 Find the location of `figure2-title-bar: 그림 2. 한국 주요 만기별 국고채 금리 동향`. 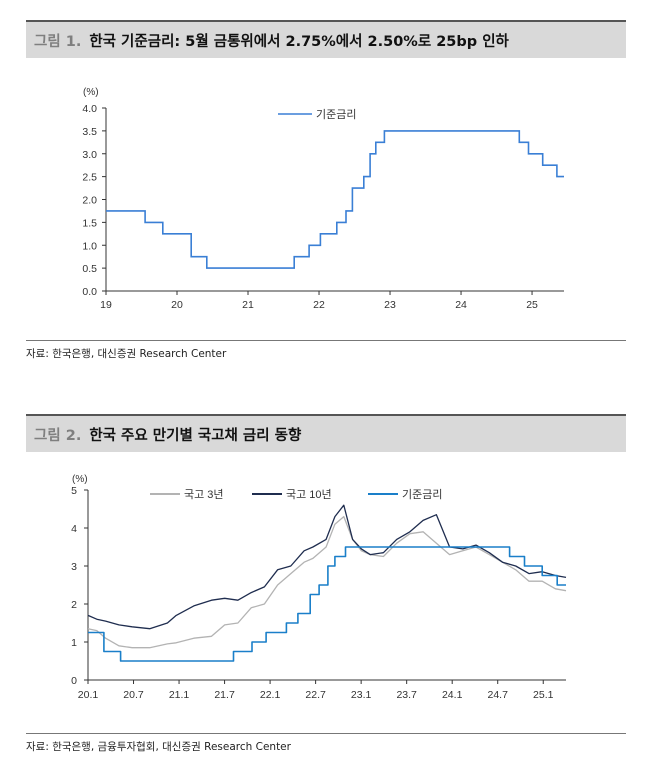

figure2-title-bar: 그림 2. 한국 주요 만기별 국고채 금리 동향 is located at coordinates (326, 433).